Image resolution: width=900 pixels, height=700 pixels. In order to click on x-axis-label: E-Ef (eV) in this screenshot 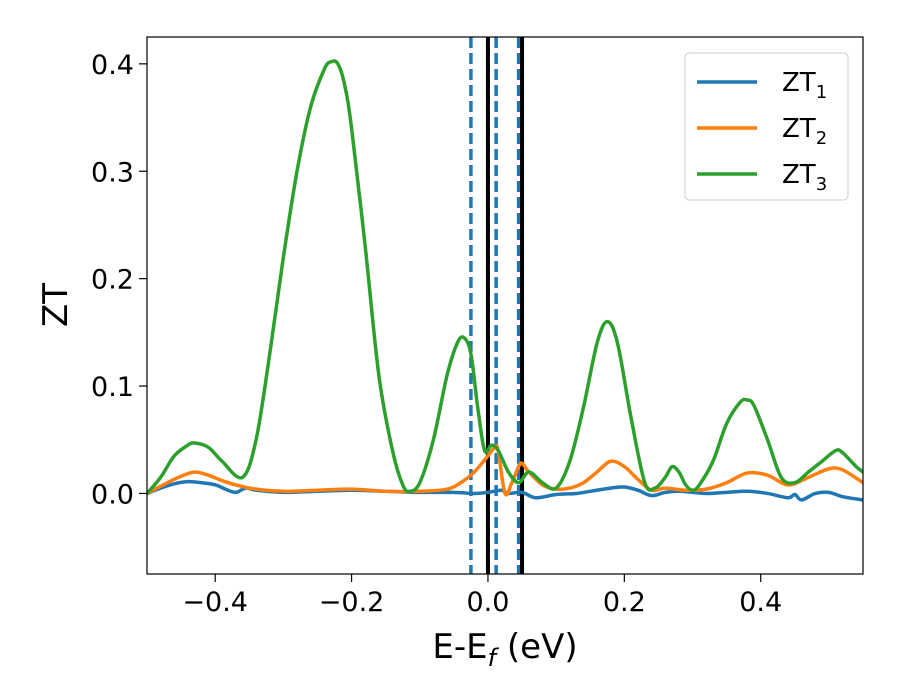, I will do `click(504, 649)`.